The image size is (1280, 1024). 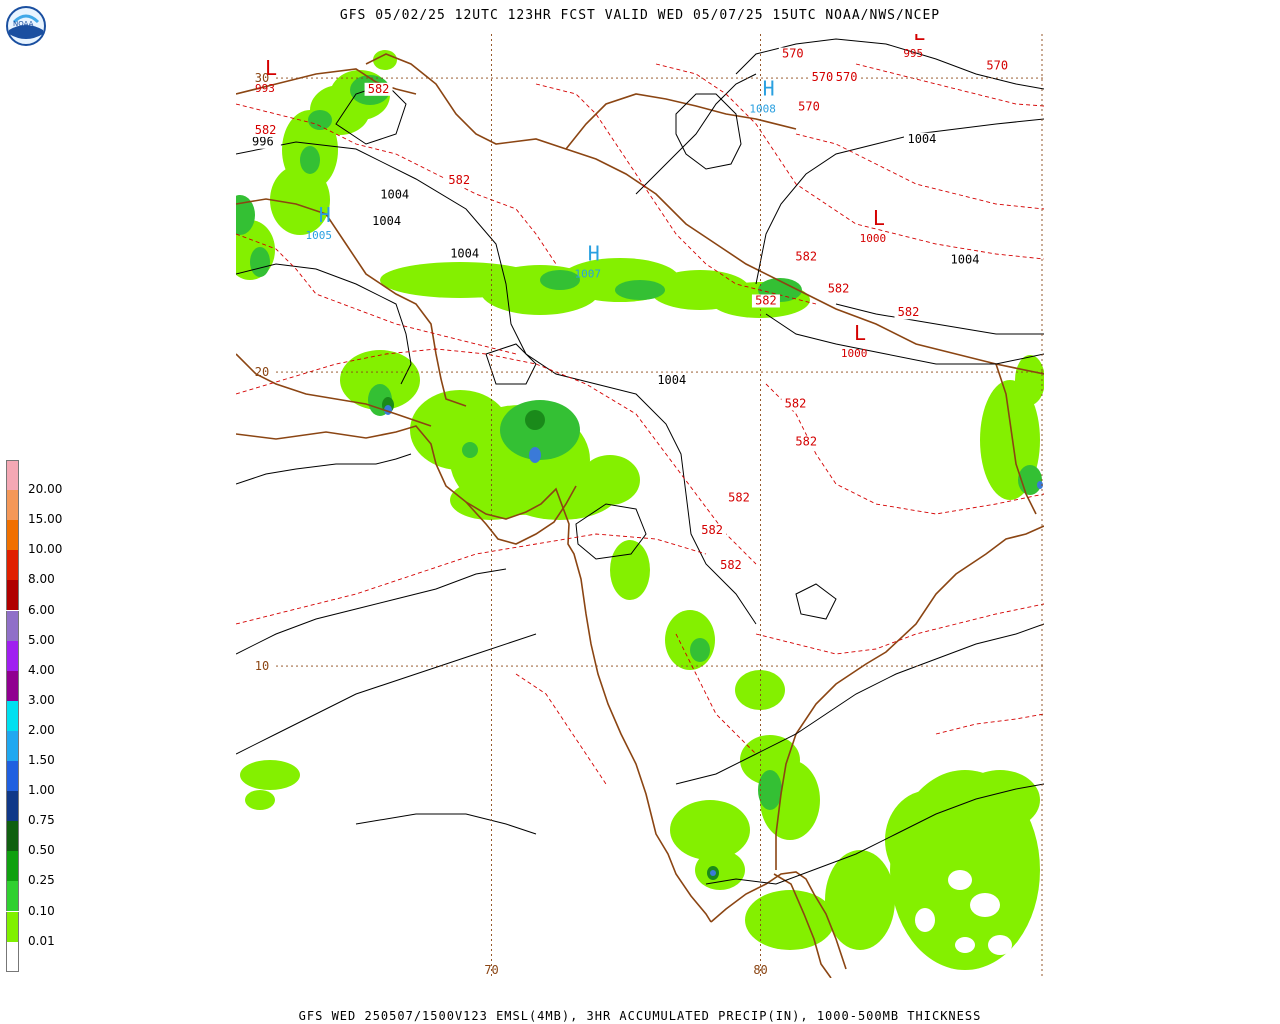 I want to click on noaa-logo-text: NOAA, so click(x=23, y=24).